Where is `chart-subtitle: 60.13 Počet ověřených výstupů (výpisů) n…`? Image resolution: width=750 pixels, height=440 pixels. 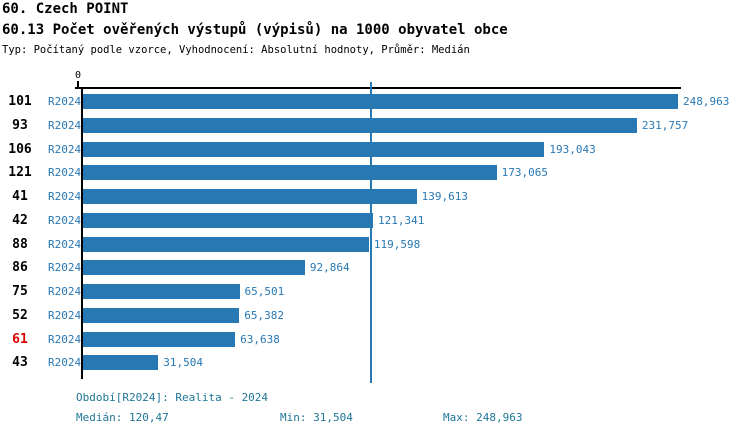
chart-subtitle: 60.13 Počet ověřených výstupů (výpisů) n… is located at coordinates (255, 30).